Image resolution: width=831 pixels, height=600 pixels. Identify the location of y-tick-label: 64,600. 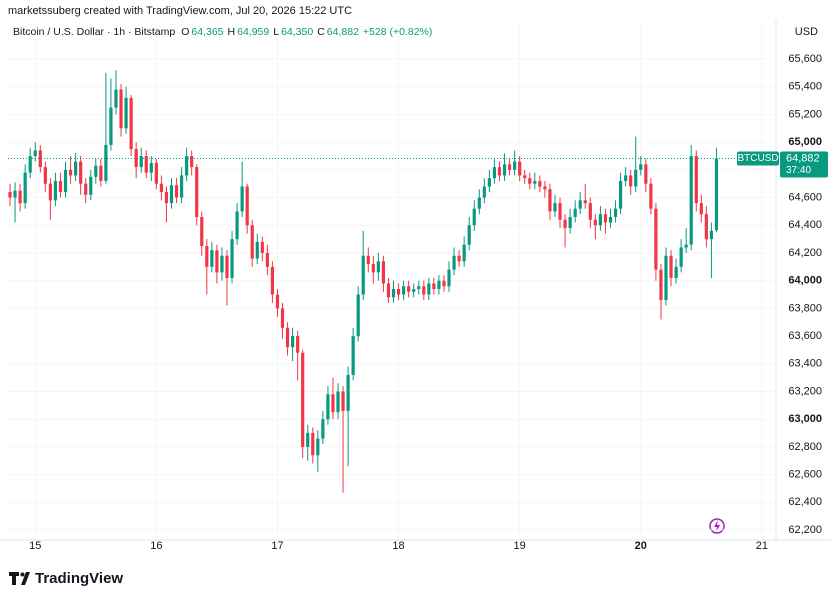
(805, 197).